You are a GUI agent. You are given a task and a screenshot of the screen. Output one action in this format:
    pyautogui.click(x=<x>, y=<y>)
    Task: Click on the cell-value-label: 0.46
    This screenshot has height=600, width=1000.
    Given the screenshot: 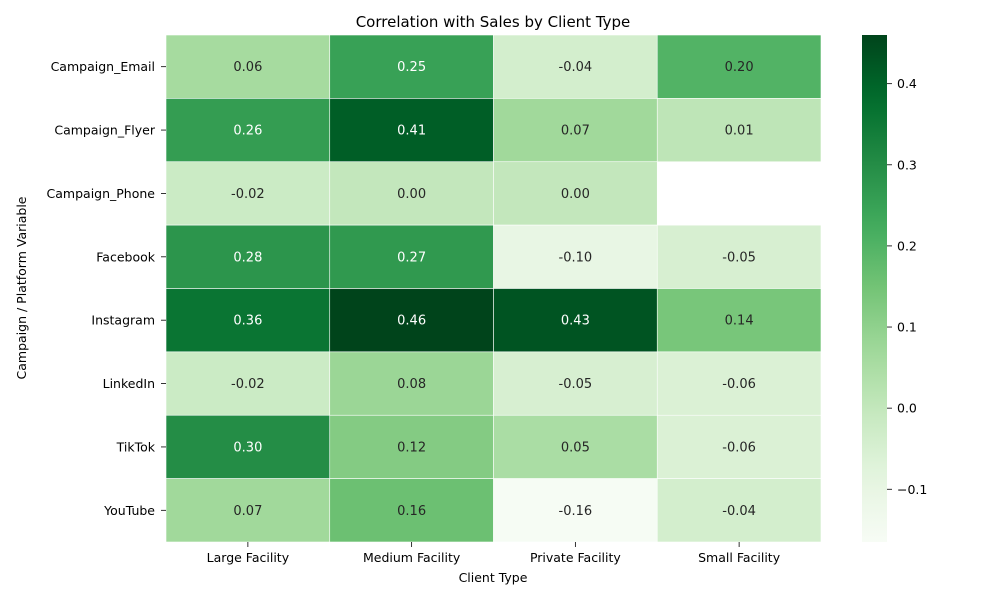 What is the action you would take?
    pyautogui.click(x=411, y=321)
    